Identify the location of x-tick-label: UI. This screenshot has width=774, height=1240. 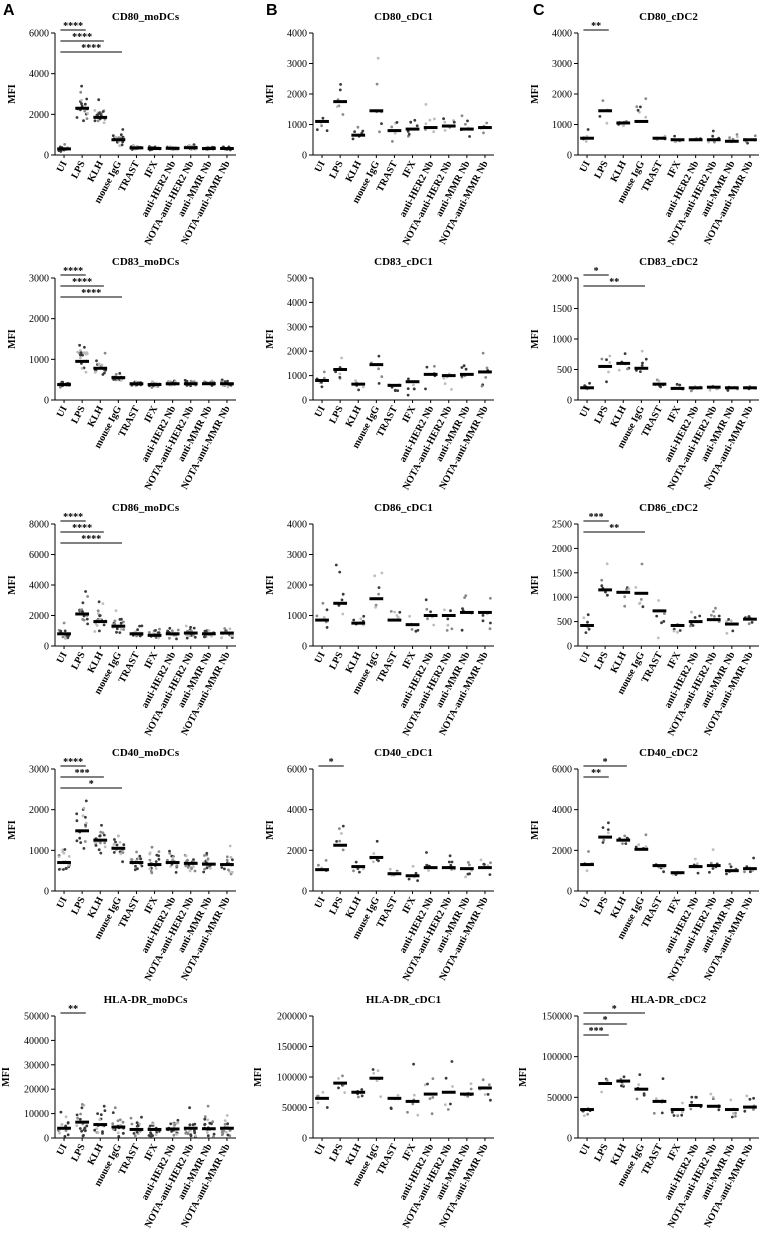
(62, 166).